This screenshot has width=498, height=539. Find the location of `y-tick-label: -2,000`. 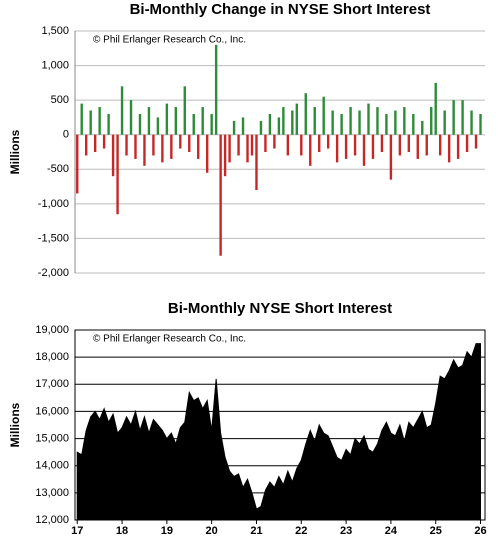

y-tick-label: -2,000 is located at coordinates (53, 273).